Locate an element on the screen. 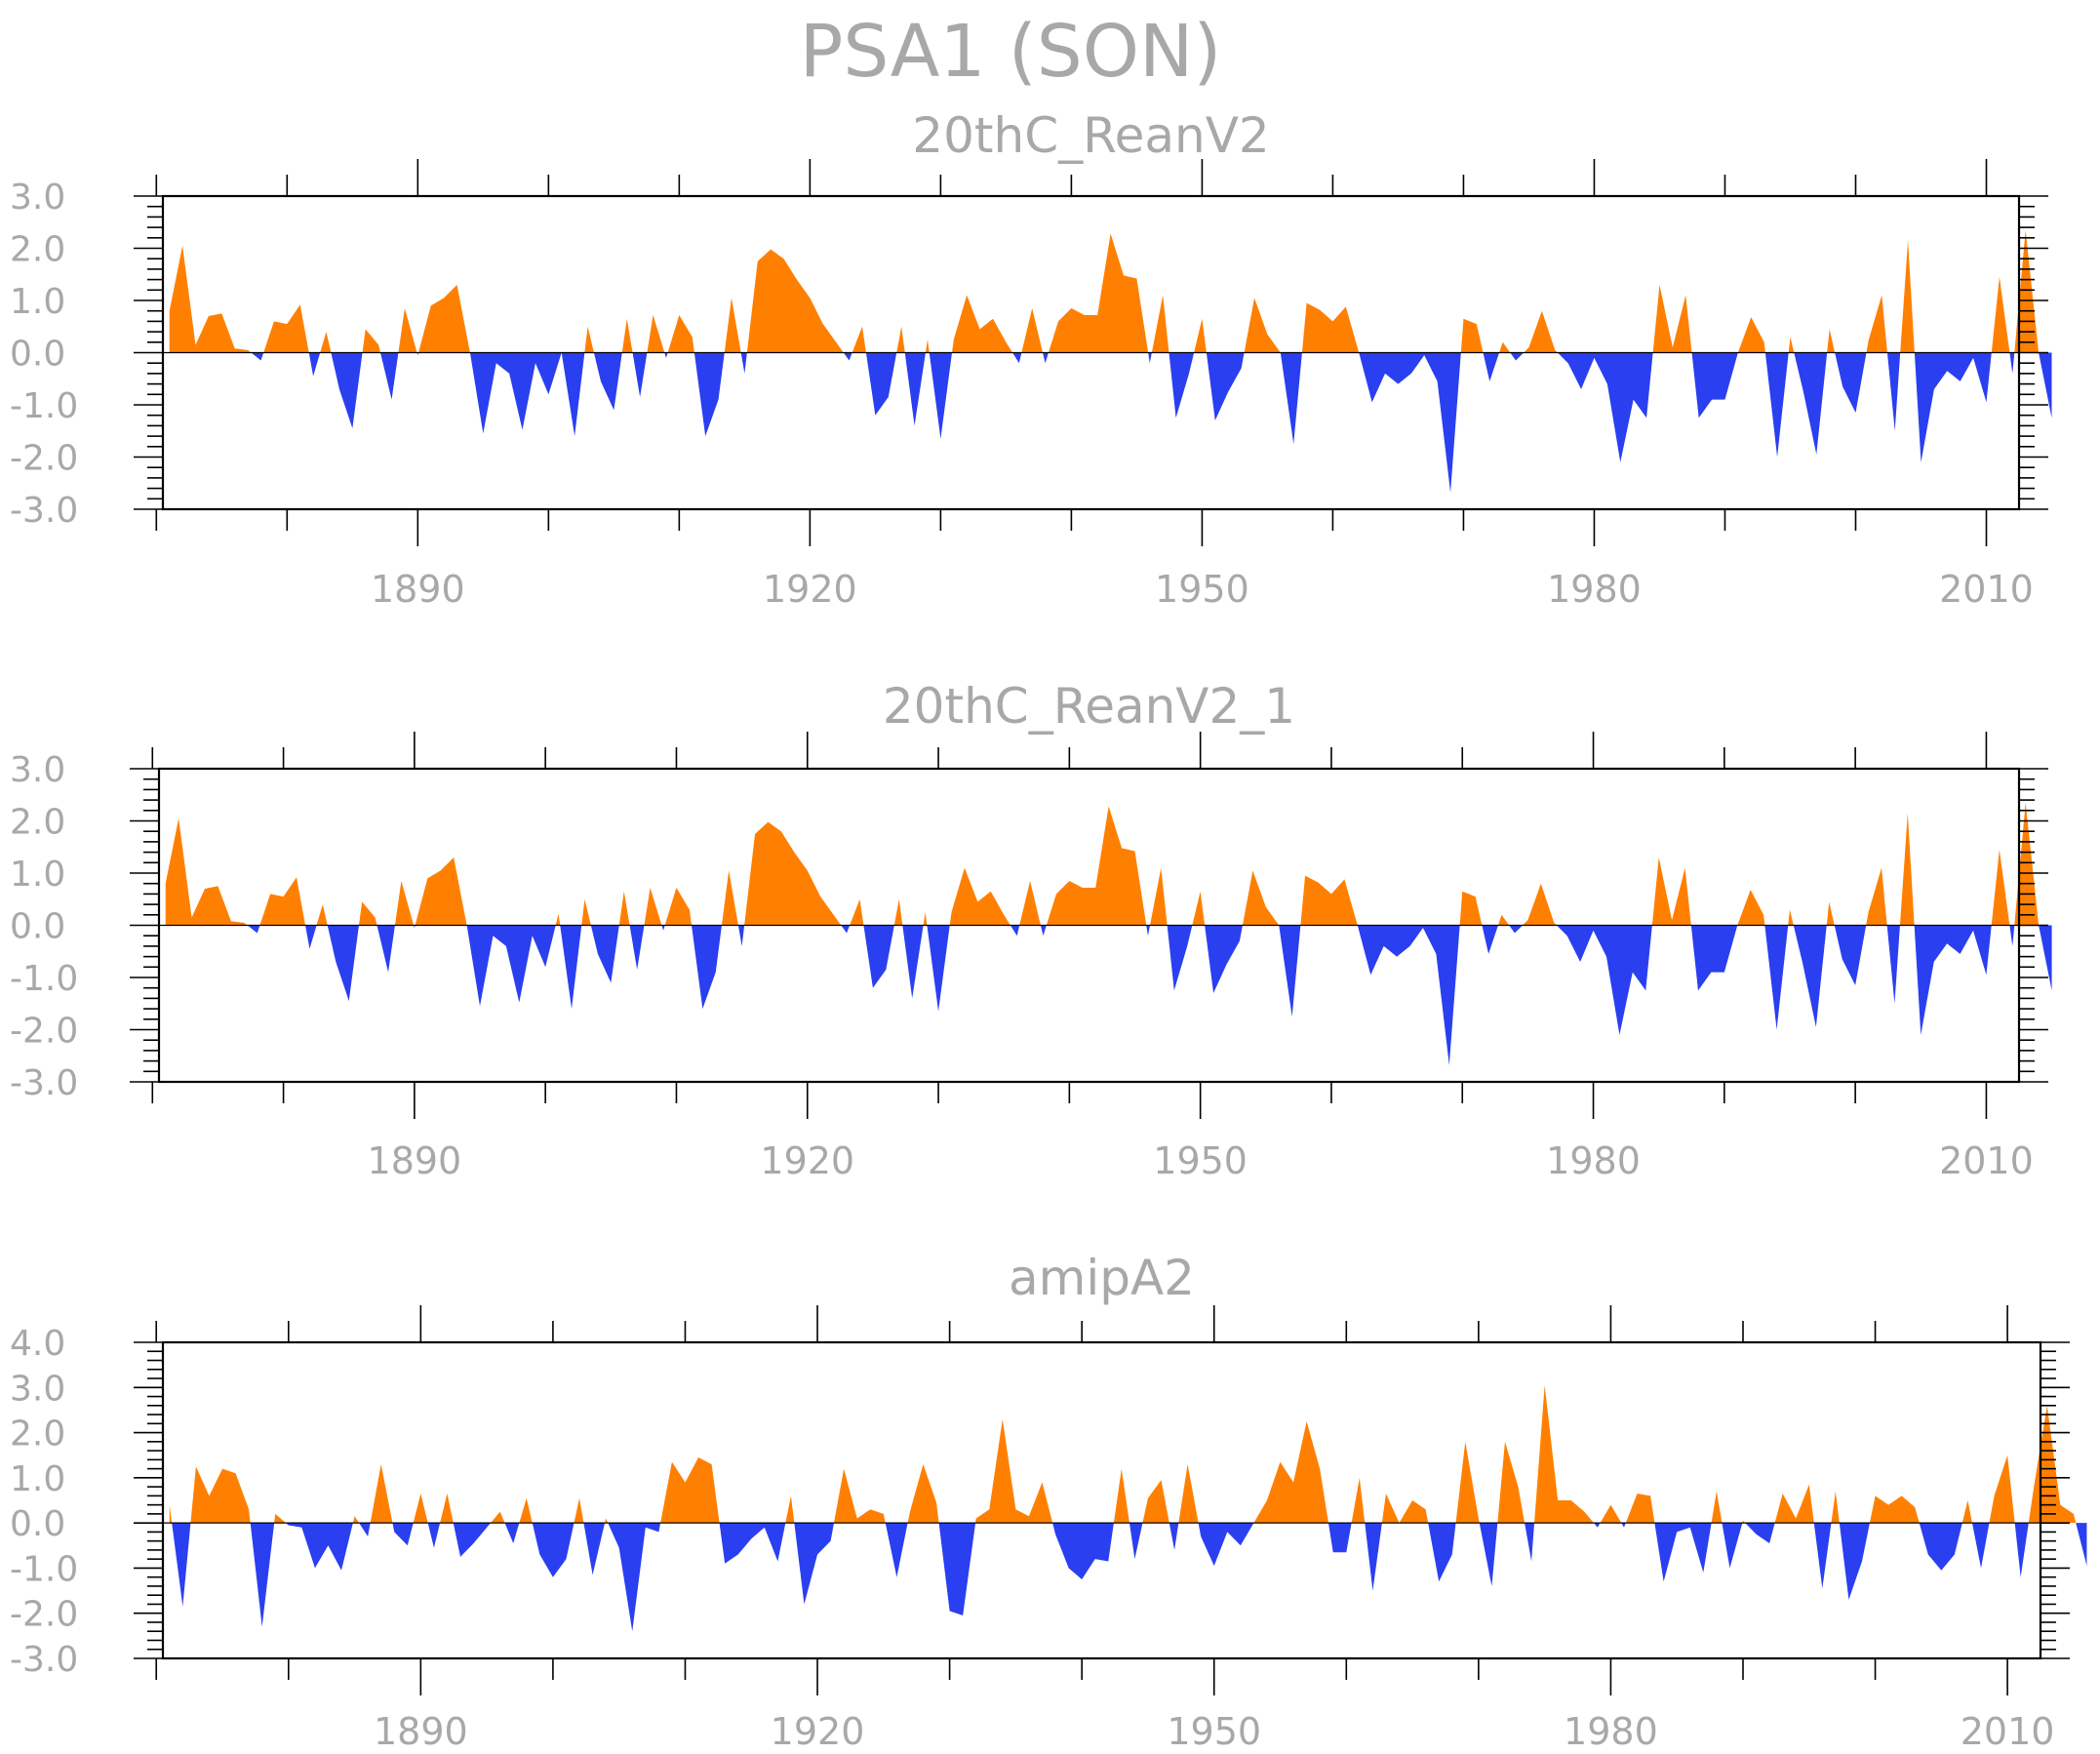 The height and width of the screenshot is (1754, 2100). x-tick-label: 1920 is located at coordinates (807, 1160).